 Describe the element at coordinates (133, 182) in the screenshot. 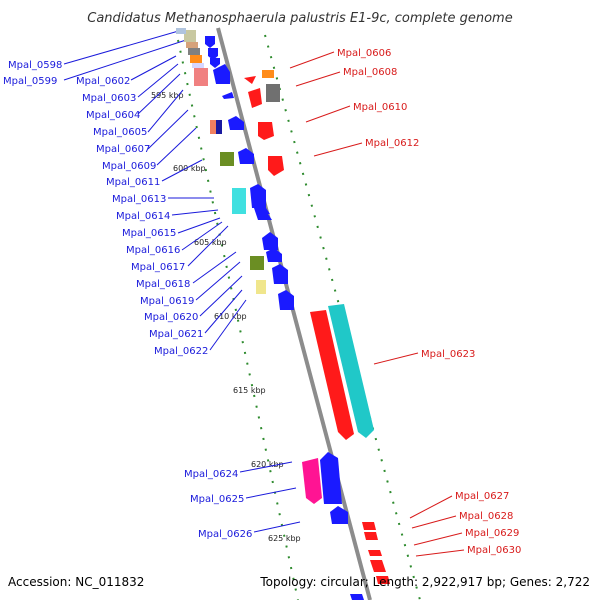

I see `gene-label: Mpal_0611` at that location.